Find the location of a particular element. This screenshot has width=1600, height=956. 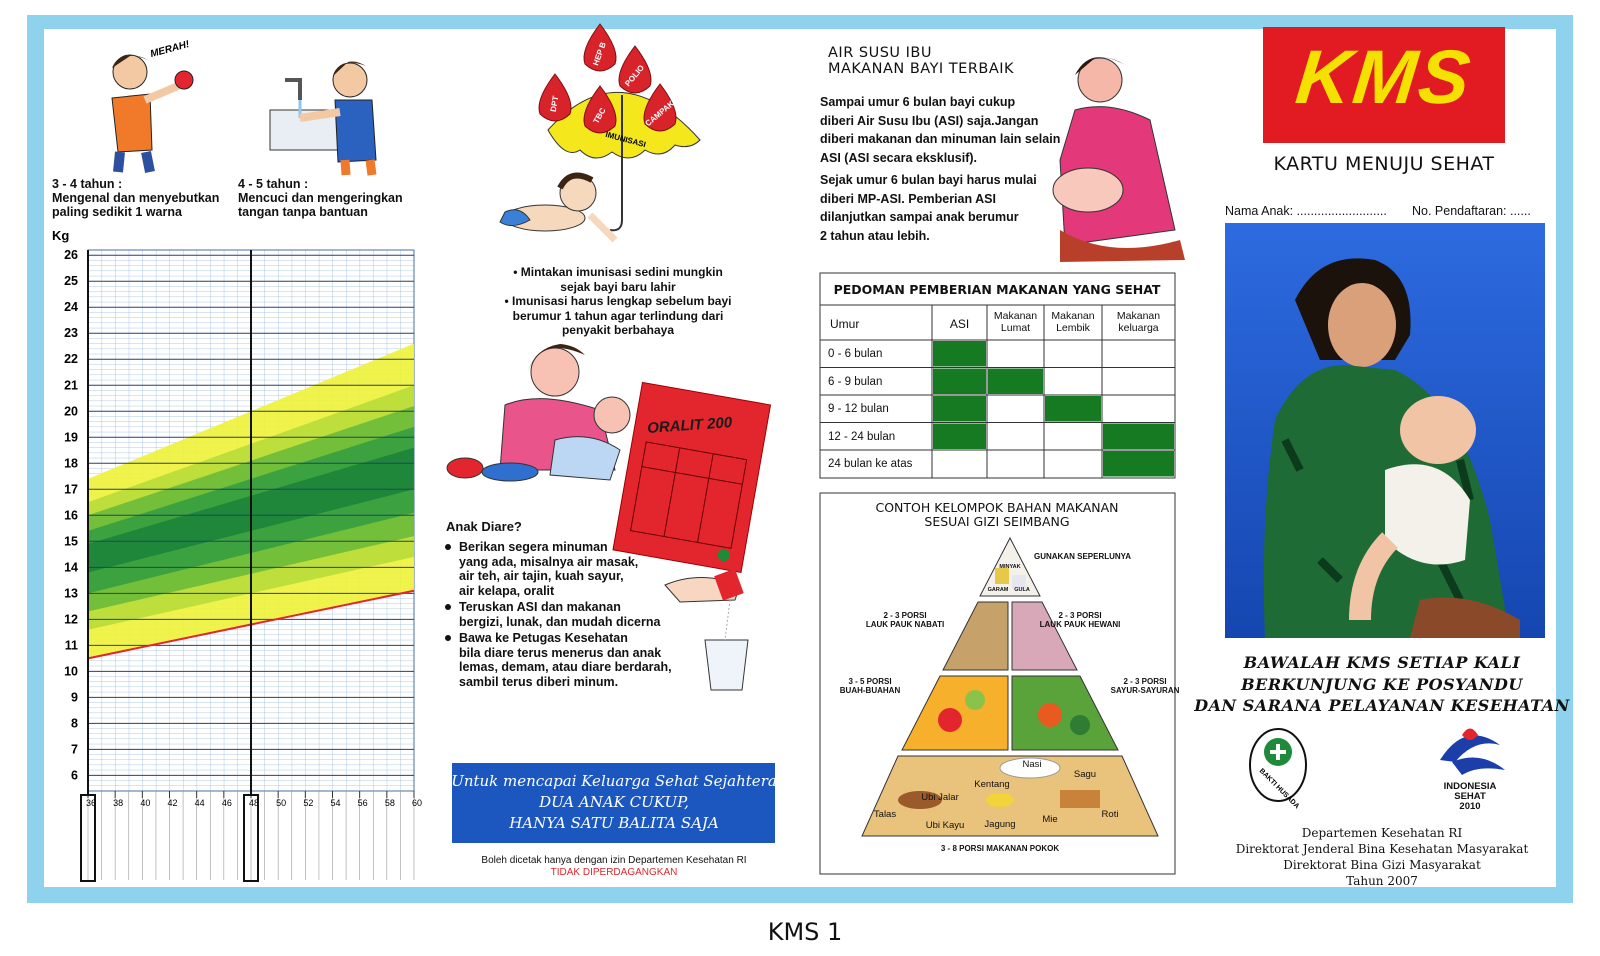

pyramid-group: LAUK PAUK NABATI is located at coordinates (905, 624).